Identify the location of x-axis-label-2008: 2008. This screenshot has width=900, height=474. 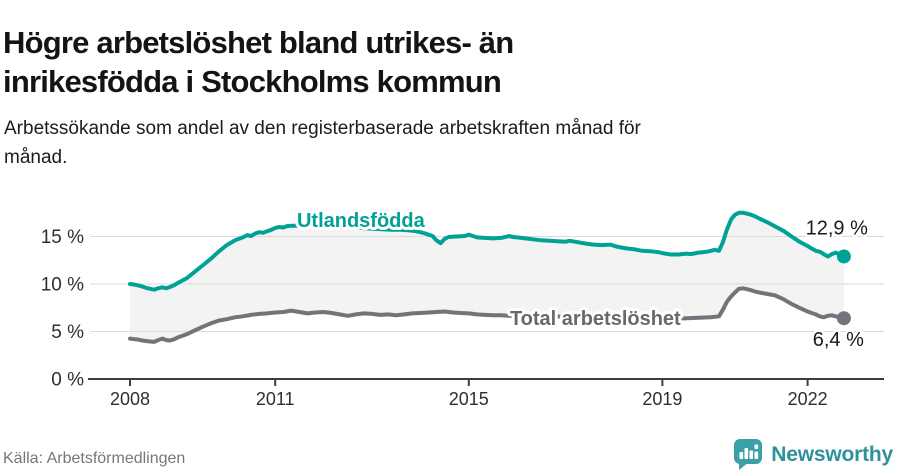
(130, 399).